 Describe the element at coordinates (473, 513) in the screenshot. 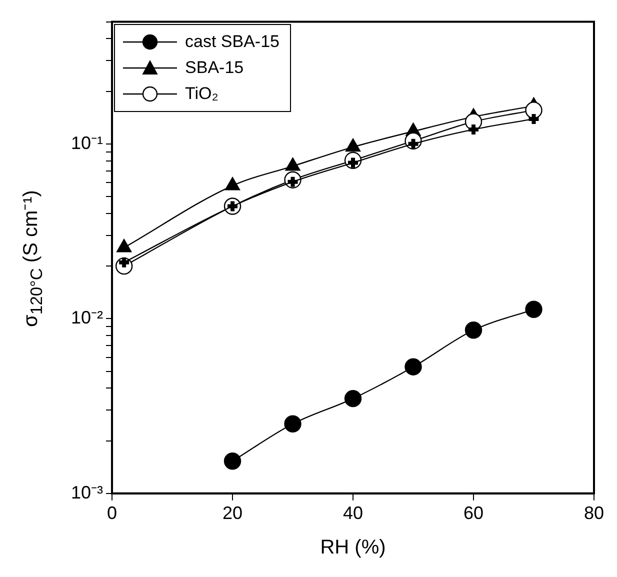

I see `x-tick-label: 60` at that location.